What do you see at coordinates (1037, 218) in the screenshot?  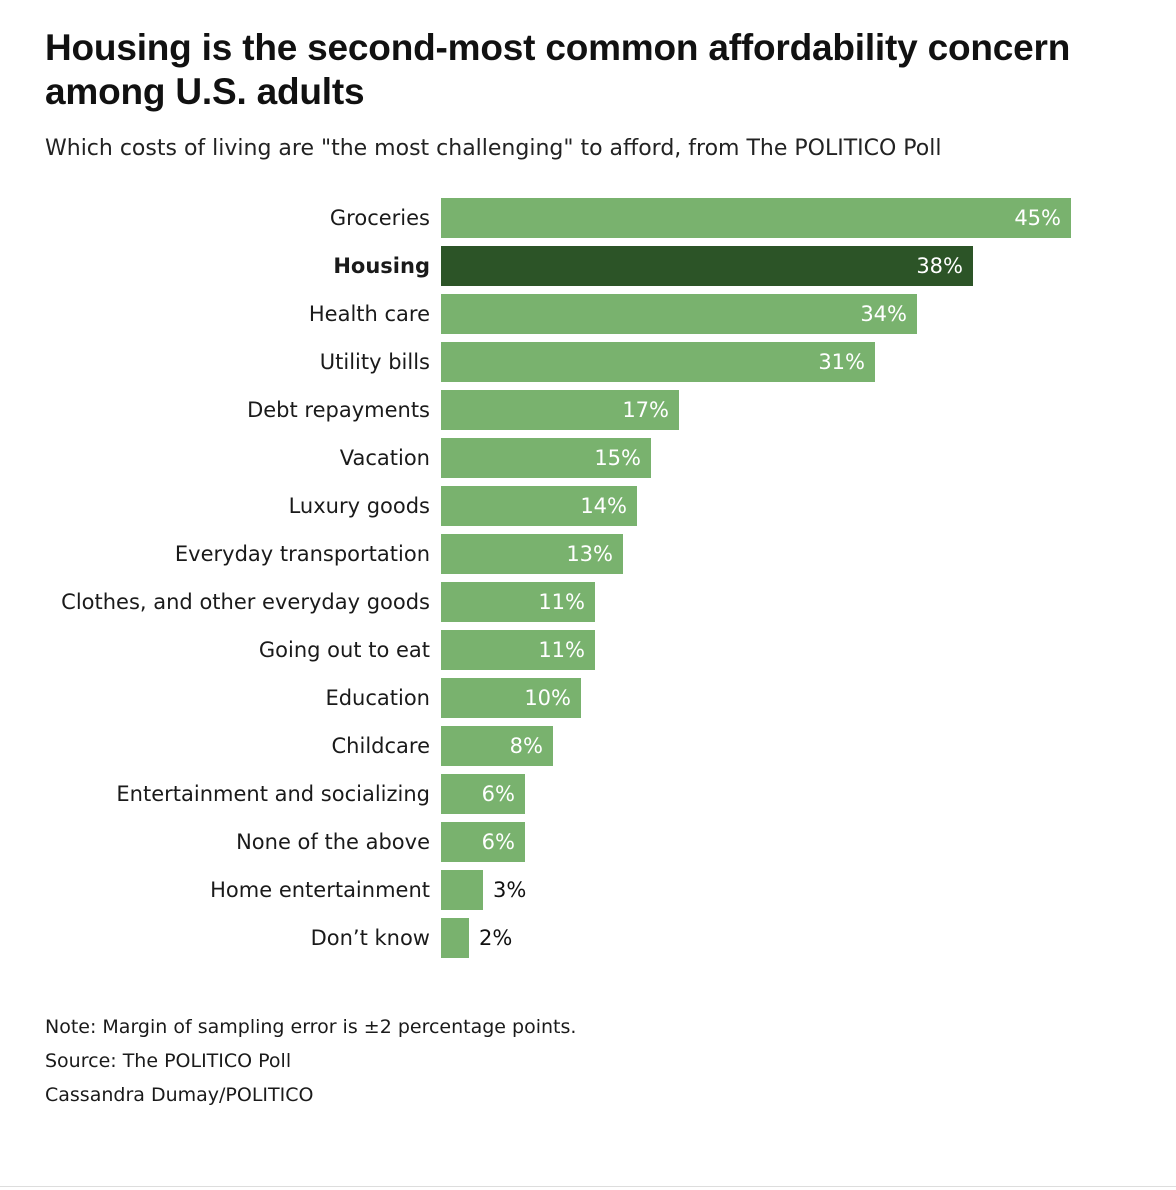 I see `value-label-groceries: 45%` at bounding box center [1037, 218].